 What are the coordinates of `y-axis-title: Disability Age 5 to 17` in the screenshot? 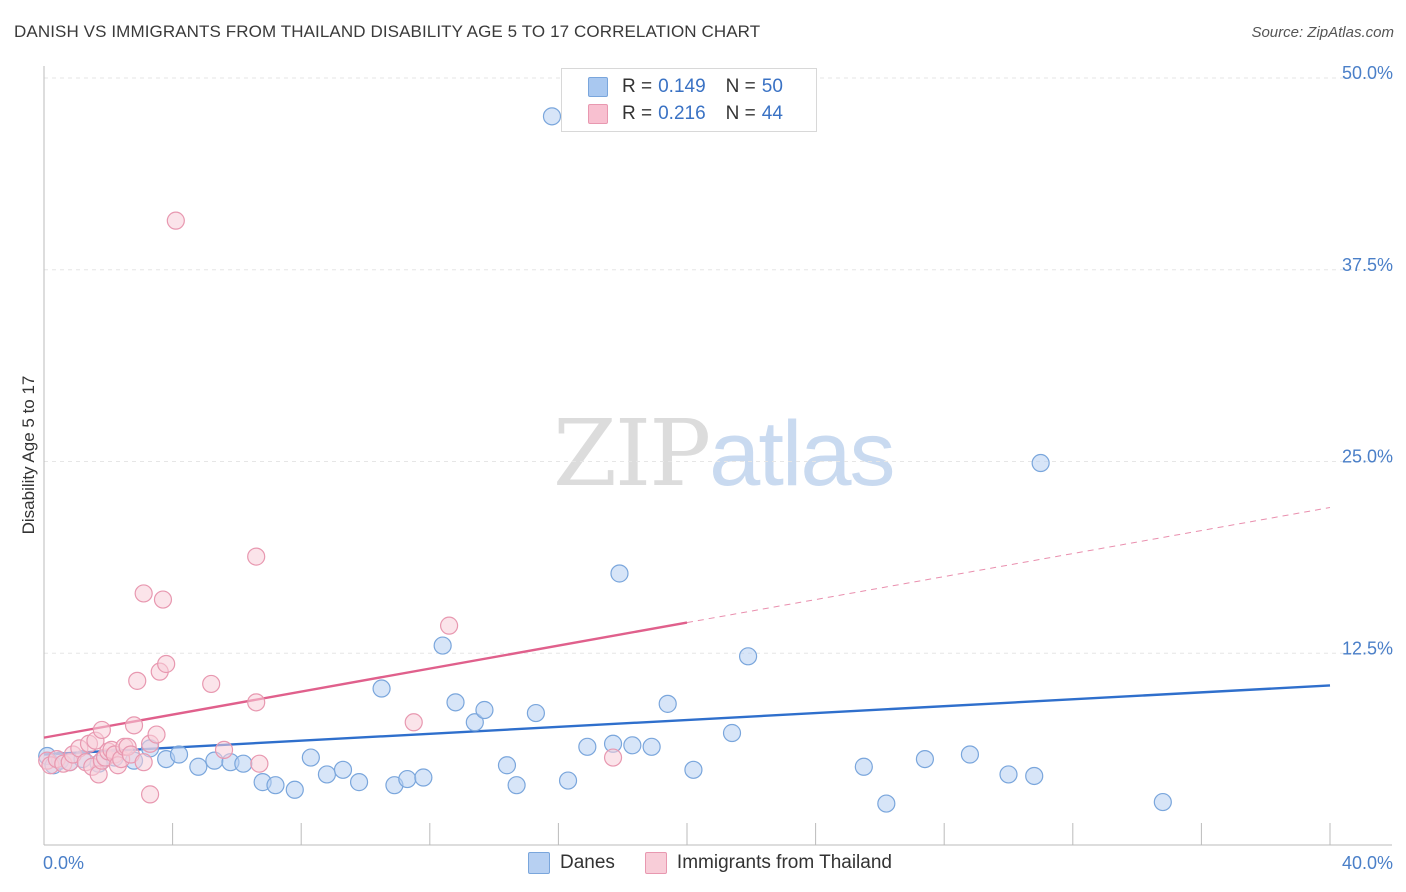 It's located at (28, 455).